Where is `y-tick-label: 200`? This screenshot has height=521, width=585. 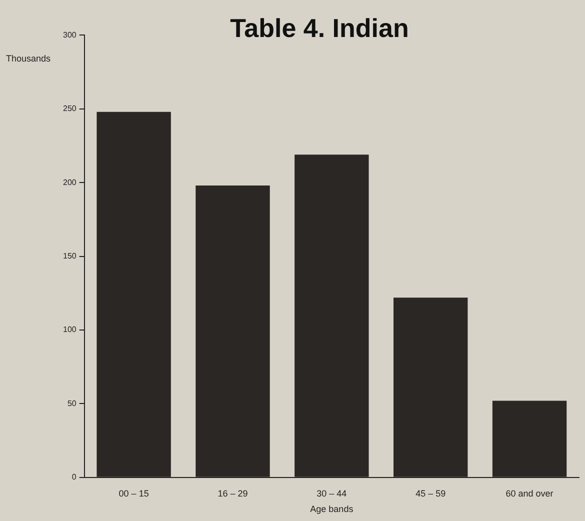 y-tick-label: 200 is located at coordinates (69, 182).